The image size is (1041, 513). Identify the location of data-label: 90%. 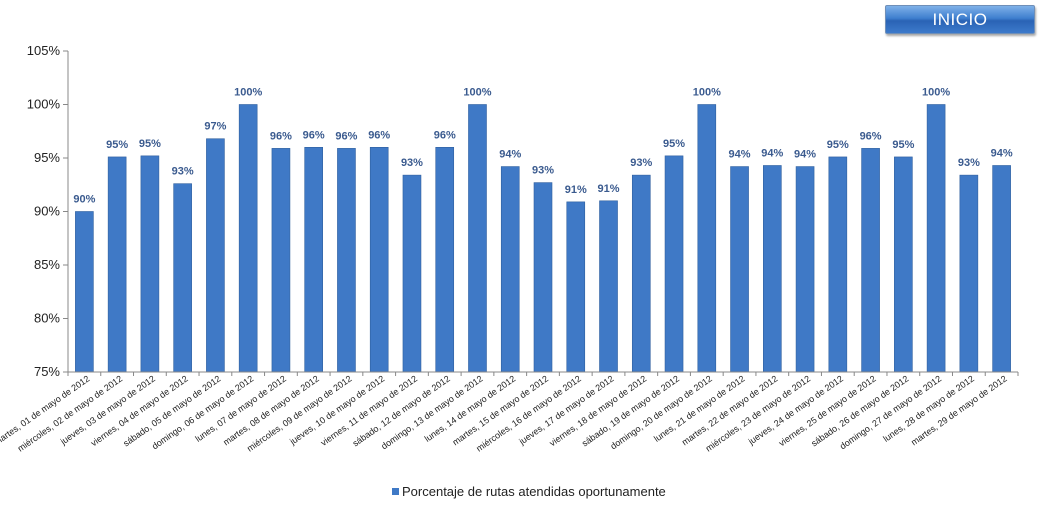
(84, 200).